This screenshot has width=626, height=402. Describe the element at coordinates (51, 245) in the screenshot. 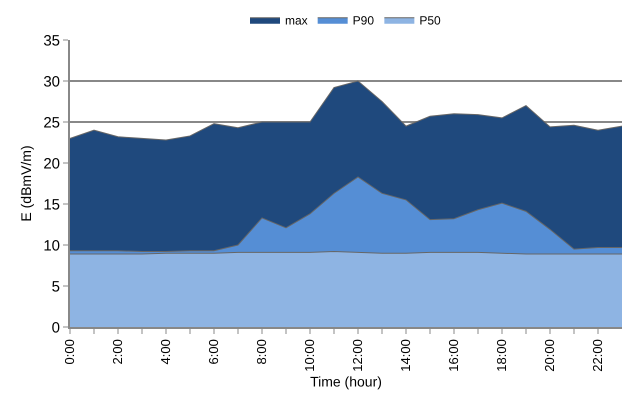

I see `y-tick-label: 10` at that location.